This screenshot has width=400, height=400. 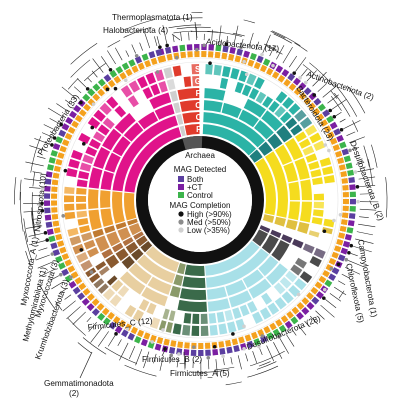 I want to click on legend-swatch-control, so click(x=181, y=195).